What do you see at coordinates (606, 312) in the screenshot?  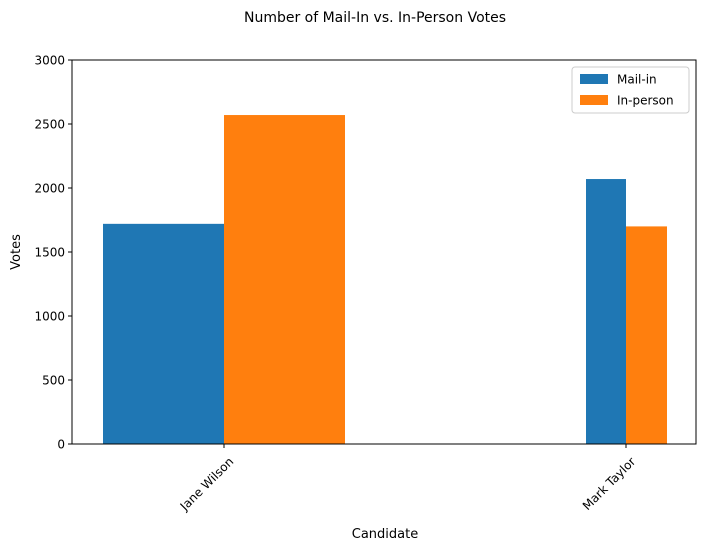 I see `bar-mail-in-mark-taylor` at bounding box center [606, 312].